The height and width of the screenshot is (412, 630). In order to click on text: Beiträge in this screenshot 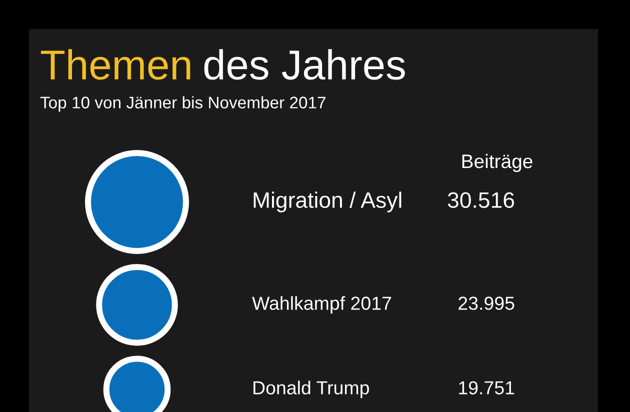, I will do `click(497, 163)`.